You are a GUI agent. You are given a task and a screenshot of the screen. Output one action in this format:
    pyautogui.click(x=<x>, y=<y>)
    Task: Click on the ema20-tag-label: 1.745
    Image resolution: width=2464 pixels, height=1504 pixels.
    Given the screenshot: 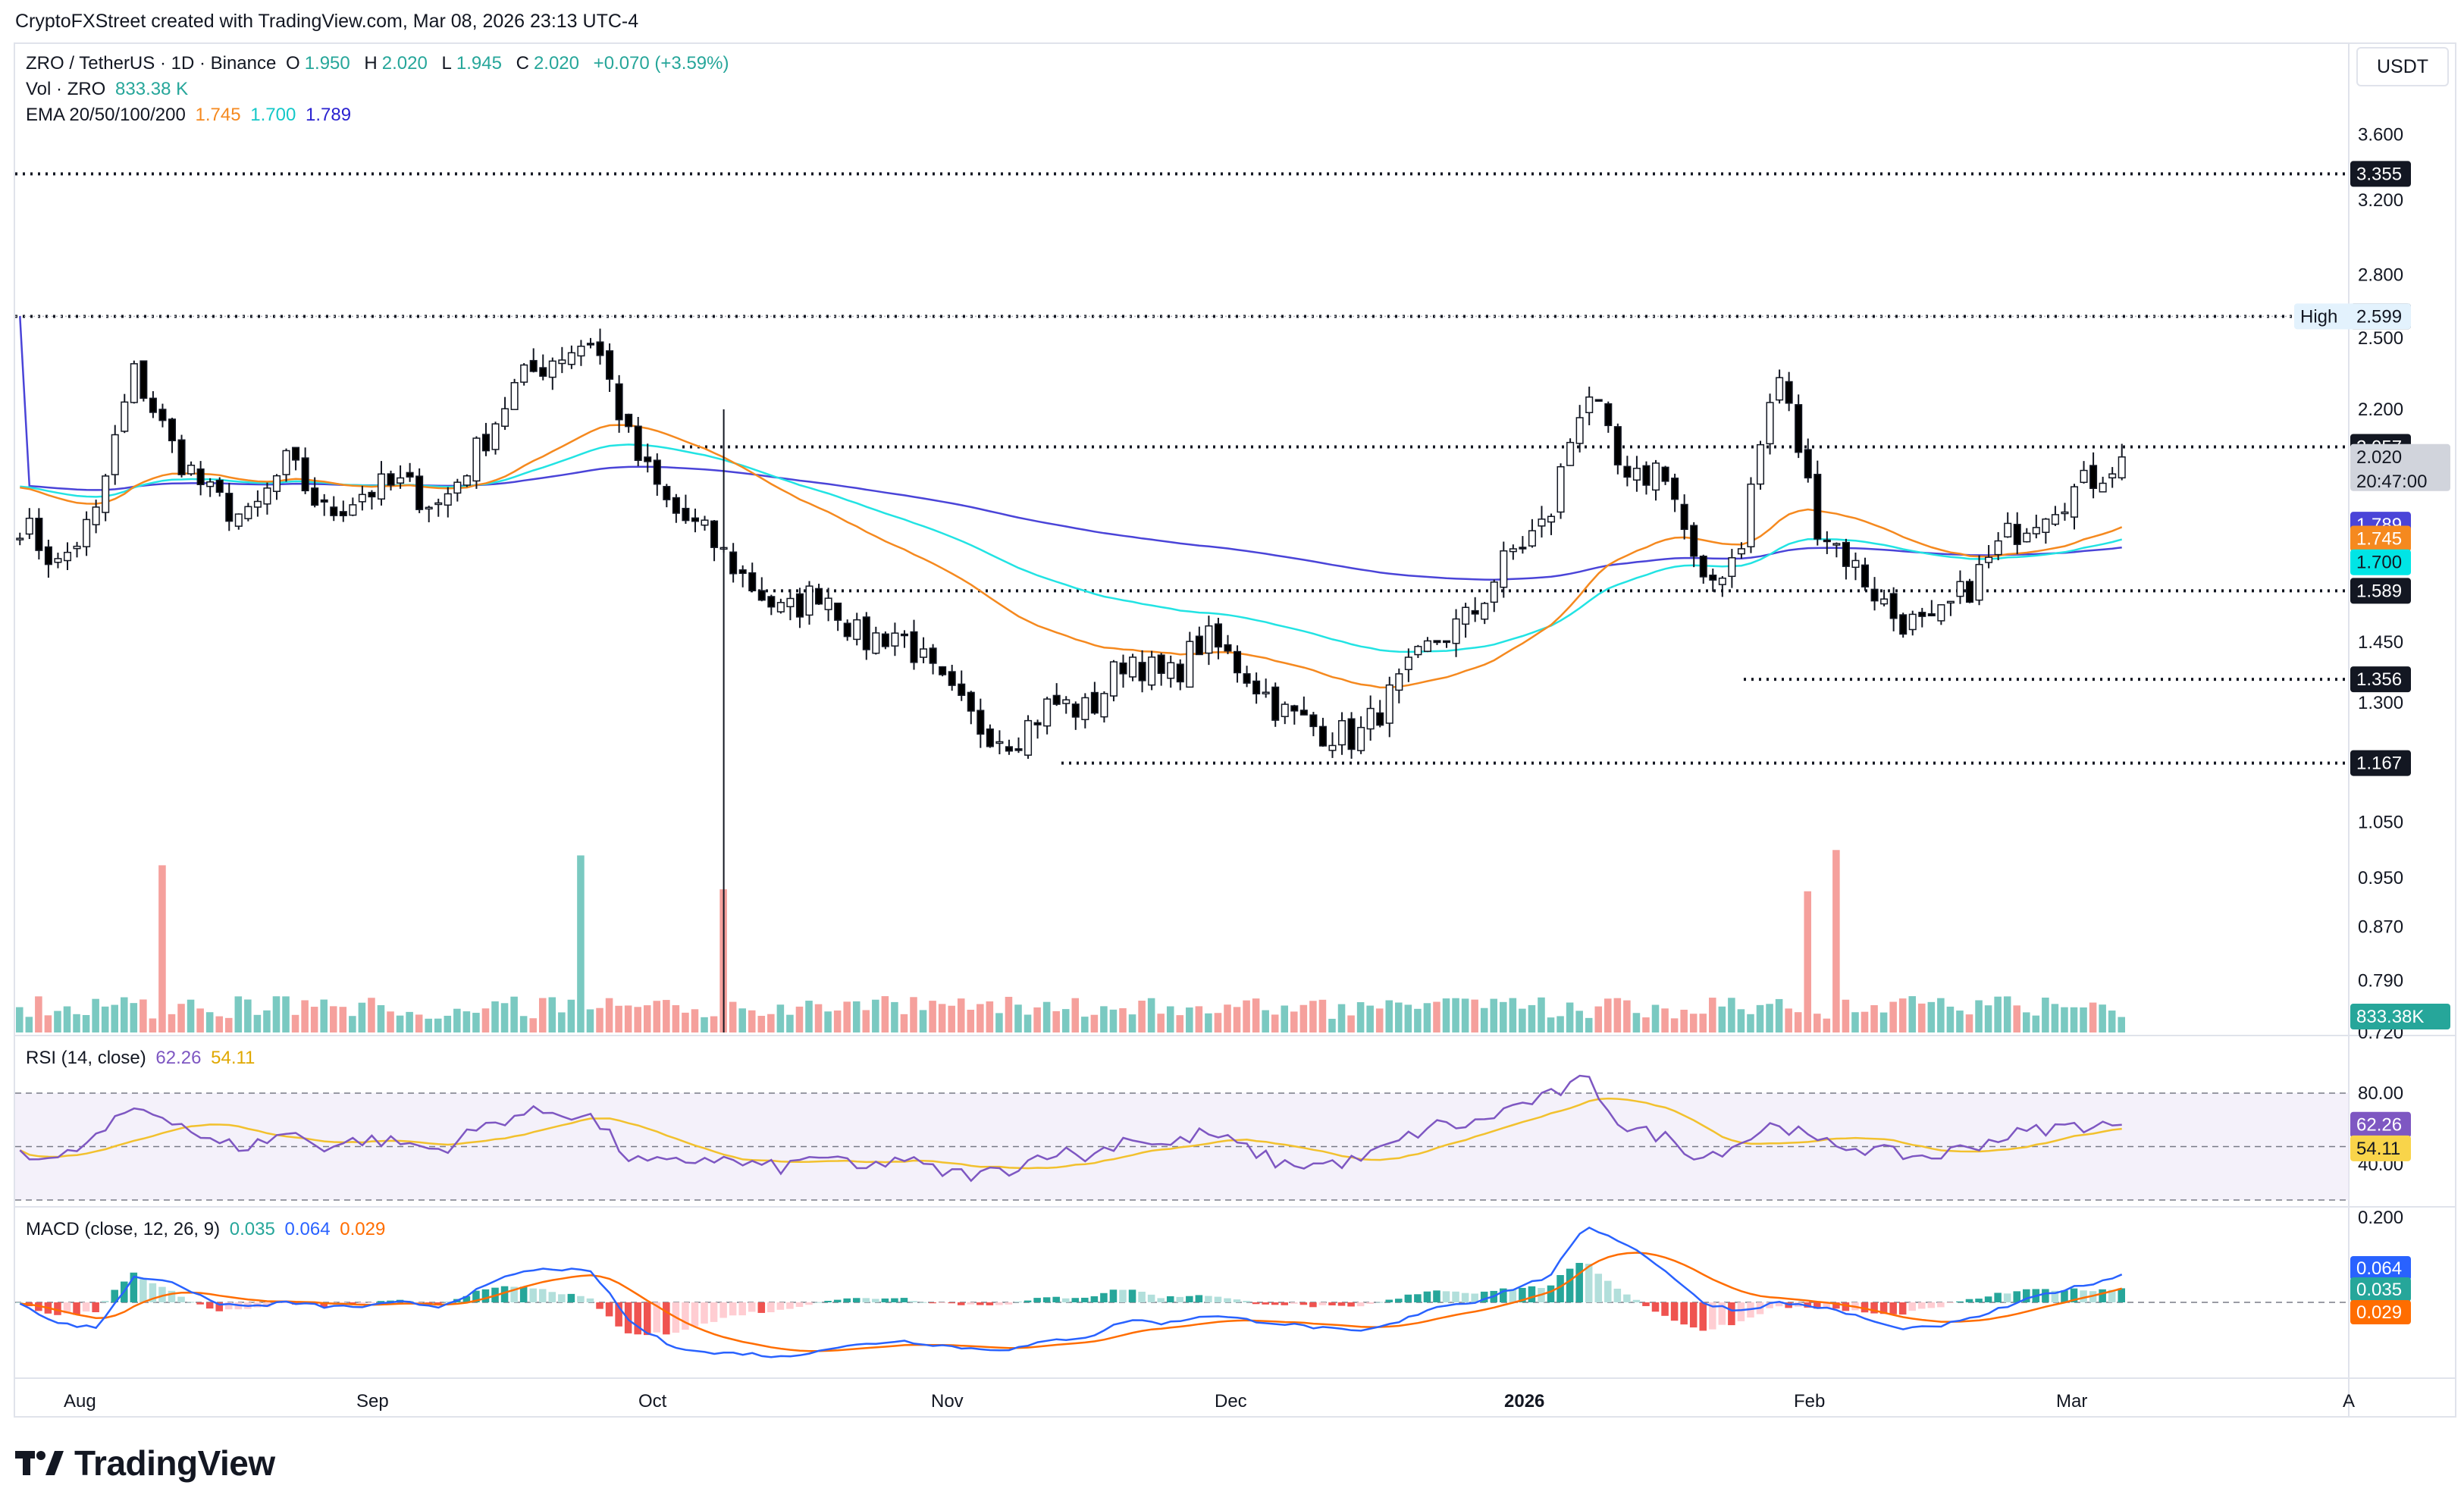 What is the action you would take?
    pyautogui.click(x=2379, y=538)
    